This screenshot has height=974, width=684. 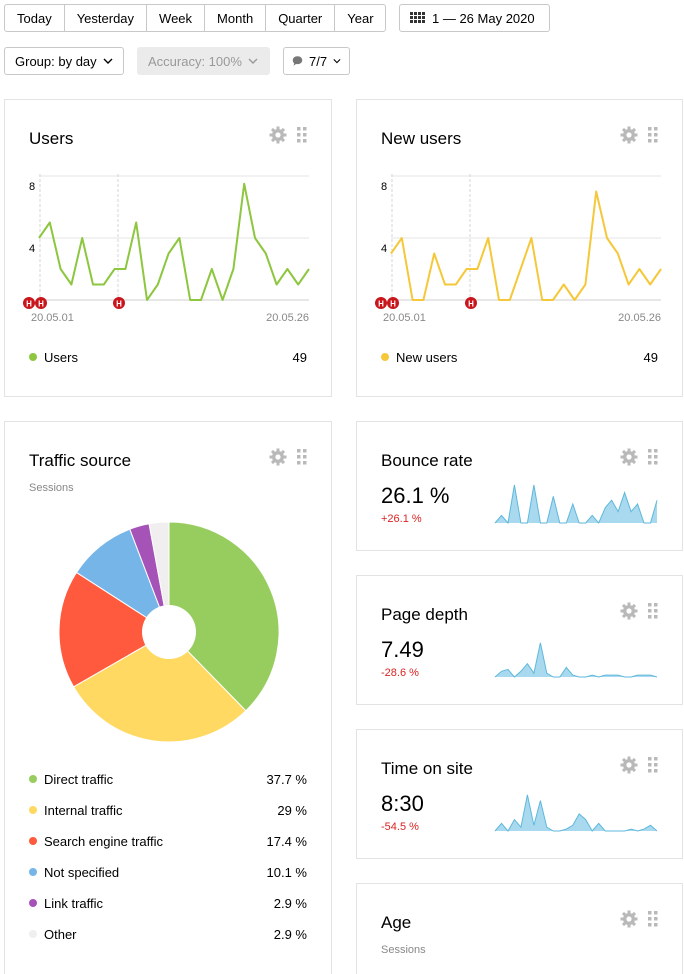 I want to click on widget-title: Time on site, so click(x=427, y=768).